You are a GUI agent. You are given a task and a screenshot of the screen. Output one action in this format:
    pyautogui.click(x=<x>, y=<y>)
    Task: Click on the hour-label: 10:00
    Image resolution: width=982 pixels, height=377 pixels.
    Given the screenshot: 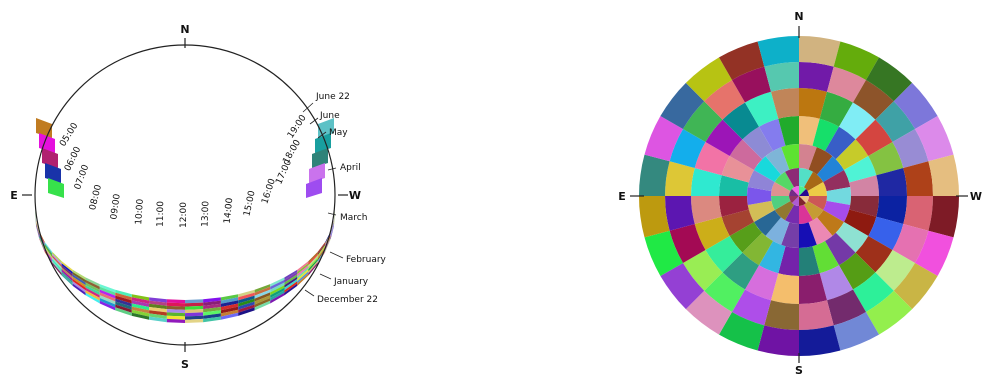 What is the action you would take?
    pyautogui.click(x=140, y=211)
    